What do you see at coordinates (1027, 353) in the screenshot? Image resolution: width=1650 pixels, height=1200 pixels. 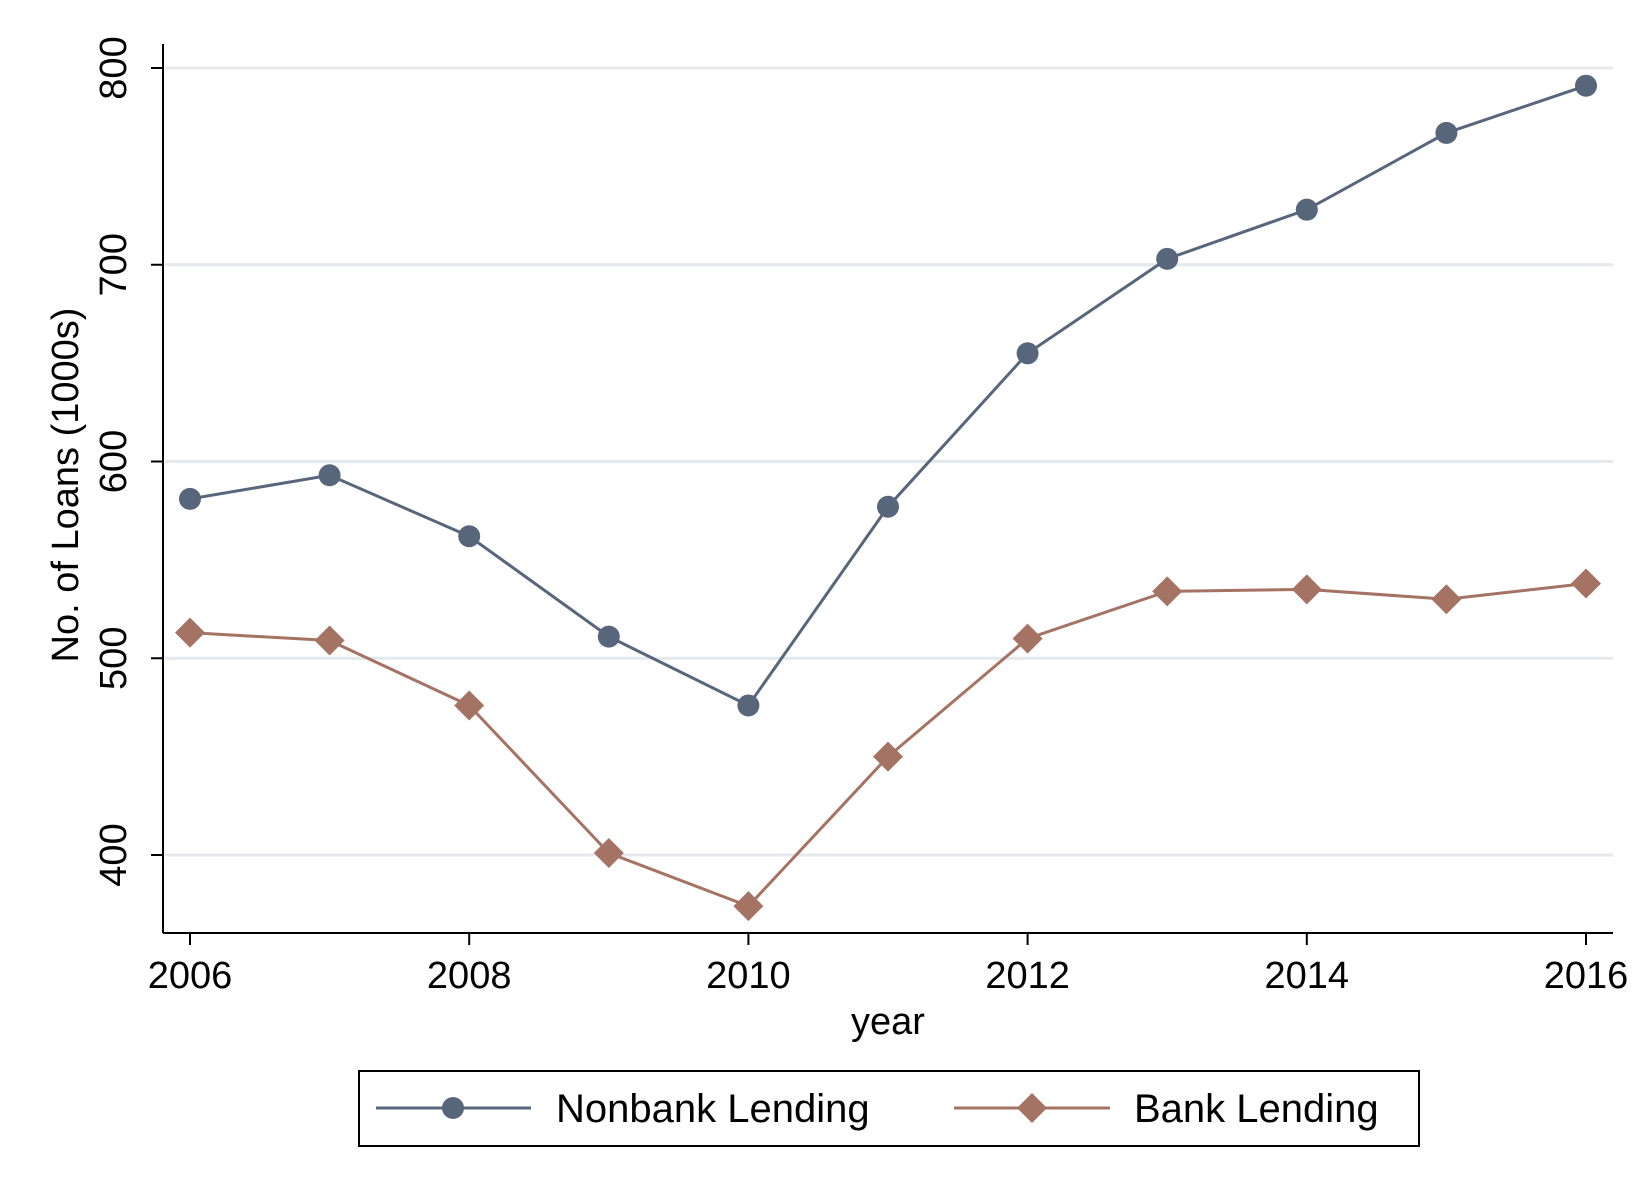 I see `data-point-nonbank-lending-2012` at bounding box center [1027, 353].